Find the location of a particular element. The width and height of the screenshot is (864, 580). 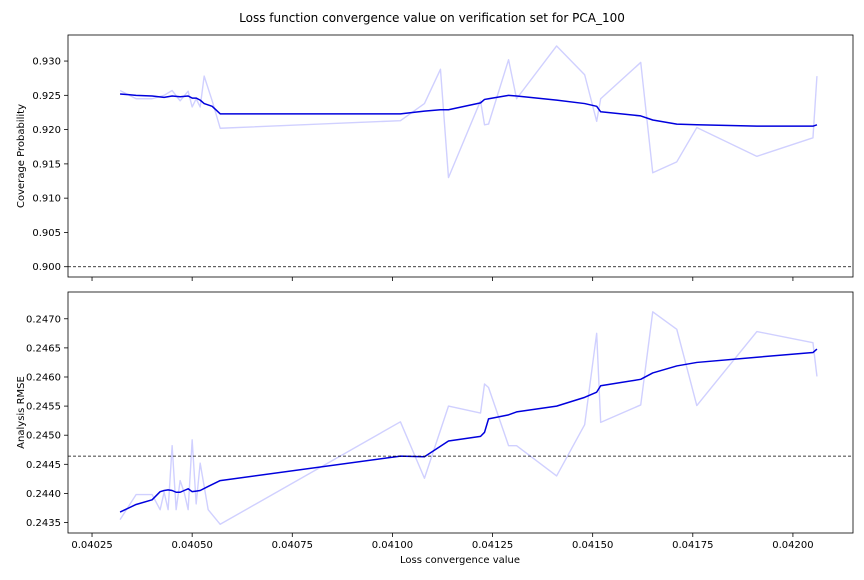

panel-1-y-tick-label: 0.920 is located at coordinates (46, 130).